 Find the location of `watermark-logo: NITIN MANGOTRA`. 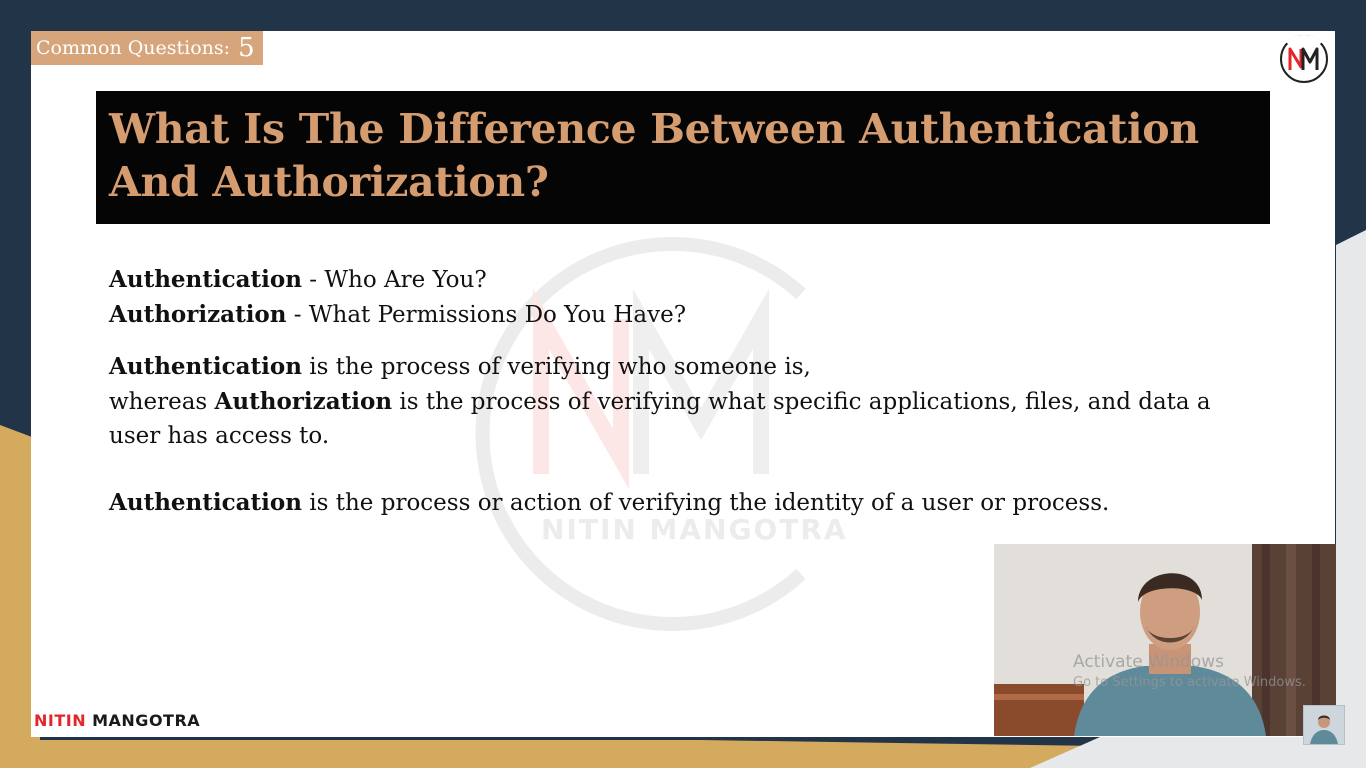

watermark-logo: NITIN MANGOTRA is located at coordinates (661, 434).